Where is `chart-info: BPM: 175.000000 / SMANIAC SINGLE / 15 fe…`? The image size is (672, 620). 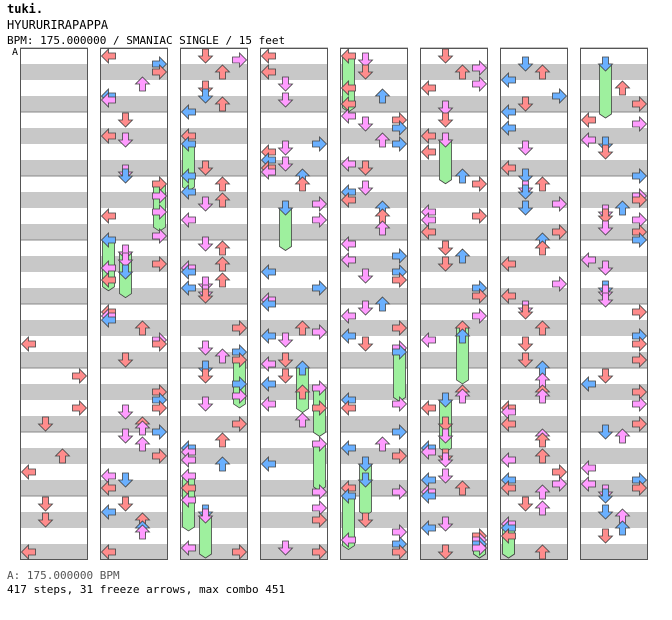
chart-info: BPM: 175.000000 / SMANIAC SINGLE / 15 fe… is located at coordinates (146, 40).